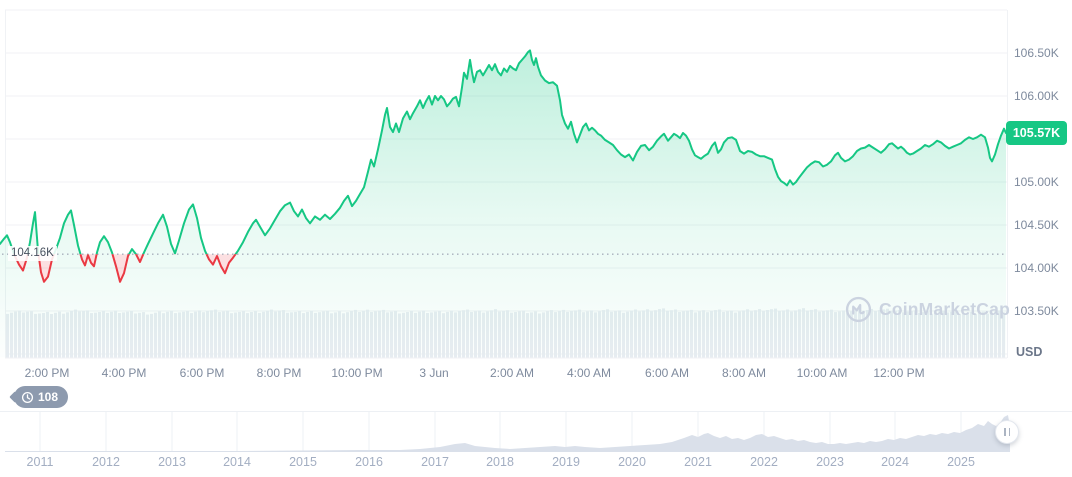 The image size is (1072, 477). What do you see at coordinates (1036, 182) in the screenshot?
I see `y-axis-tick: 105.00K` at bounding box center [1036, 182].